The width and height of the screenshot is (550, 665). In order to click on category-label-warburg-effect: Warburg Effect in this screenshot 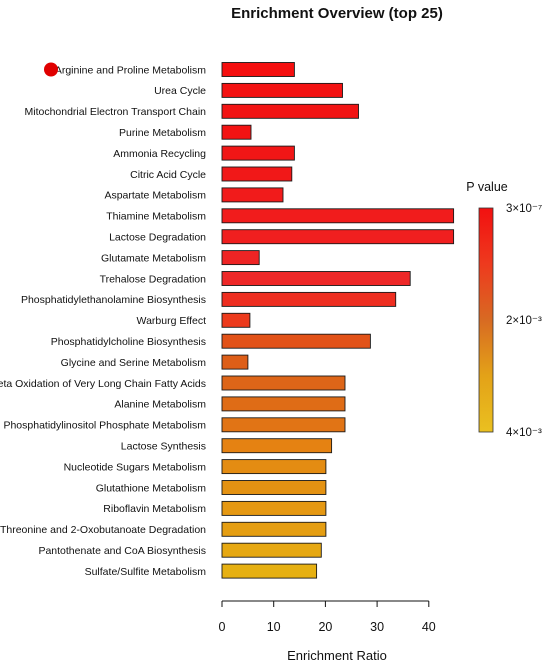, I will do `click(172, 321)`.